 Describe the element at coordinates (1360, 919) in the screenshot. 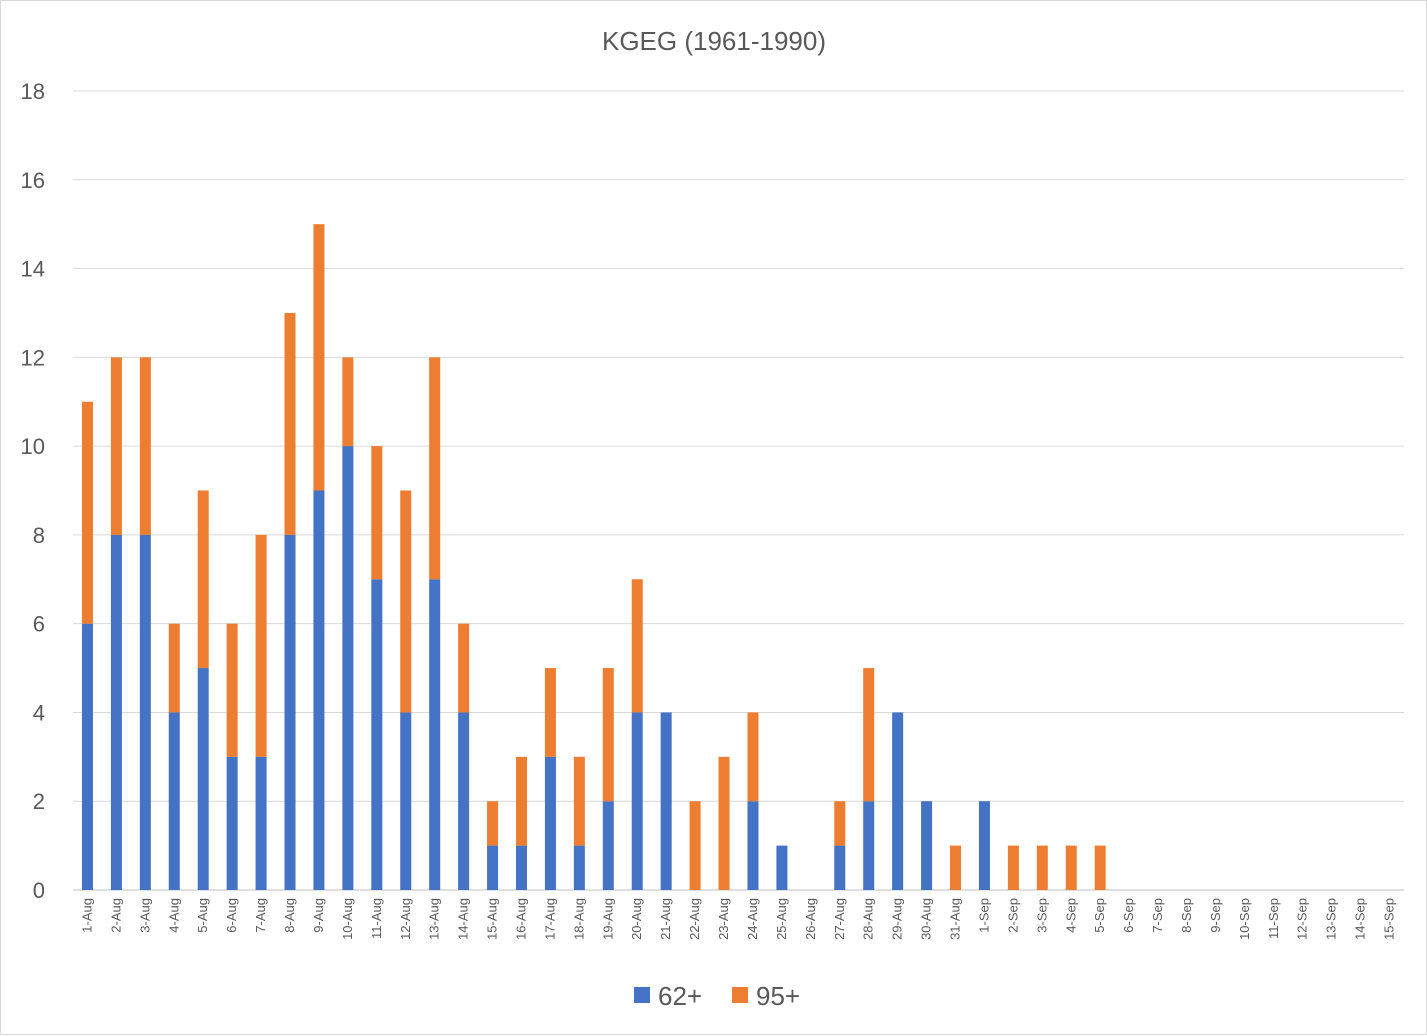

I see `x-tick-label: 14-Sep` at that location.